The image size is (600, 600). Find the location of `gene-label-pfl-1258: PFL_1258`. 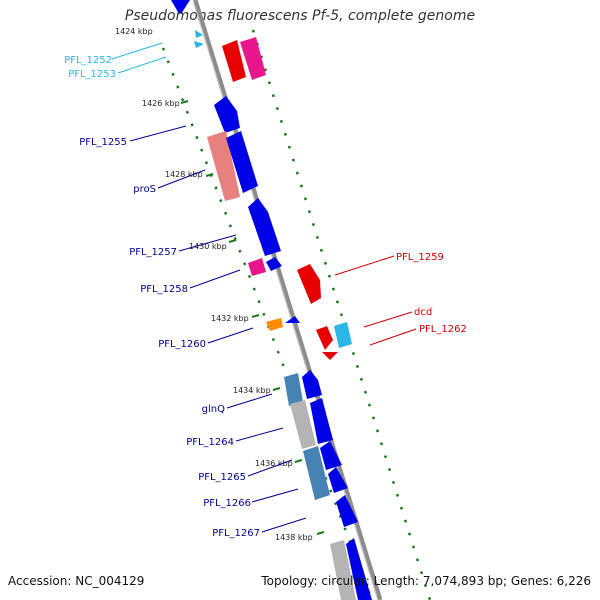

gene-label-pfl-1258: PFL_1258 is located at coordinates (164, 289).